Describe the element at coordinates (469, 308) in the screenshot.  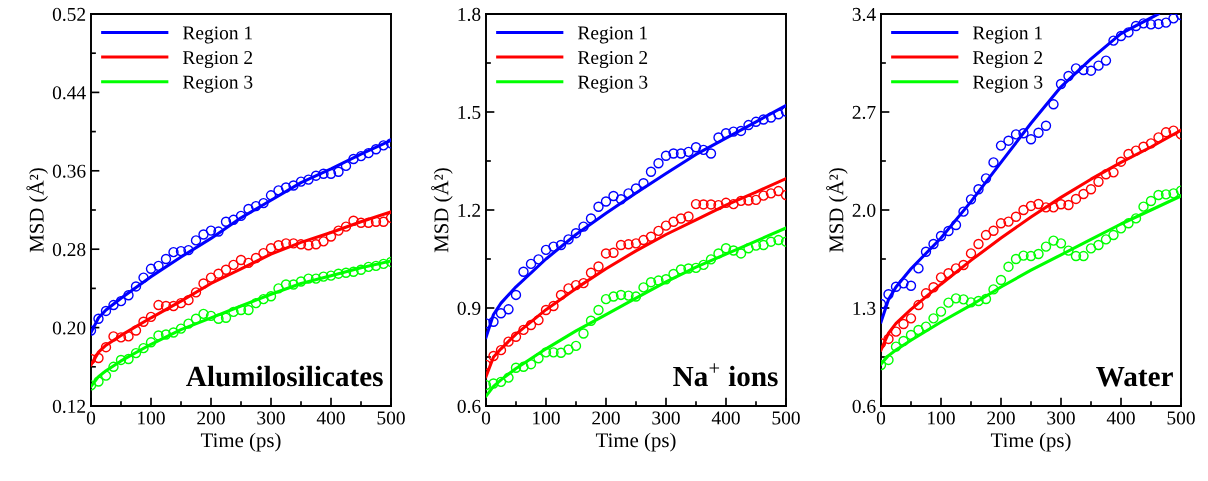
I see `y-tick-label: 0.9` at that location.